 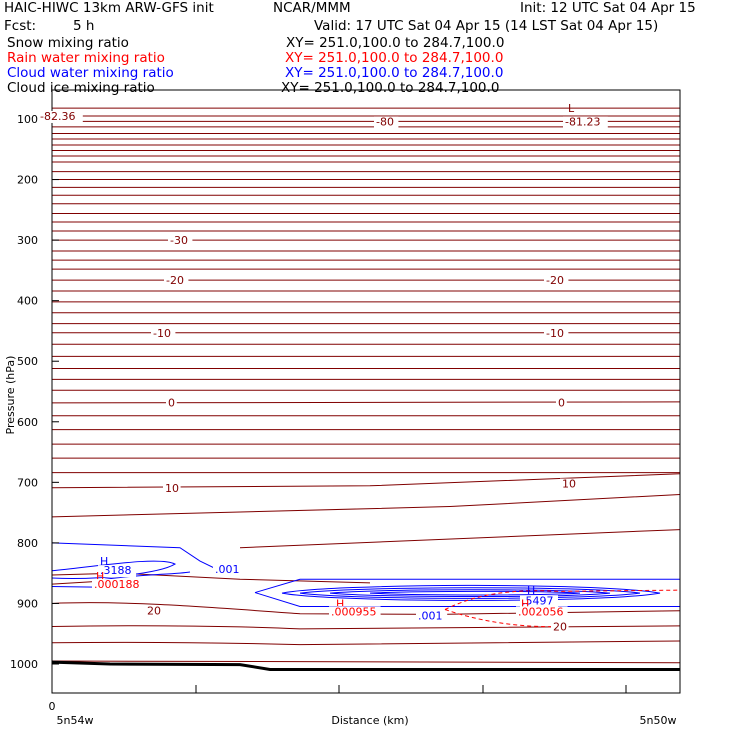 What do you see at coordinates (27, 361) in the screenshot?
I see `y-tick-label: 500` at bounding box center [27, 361].